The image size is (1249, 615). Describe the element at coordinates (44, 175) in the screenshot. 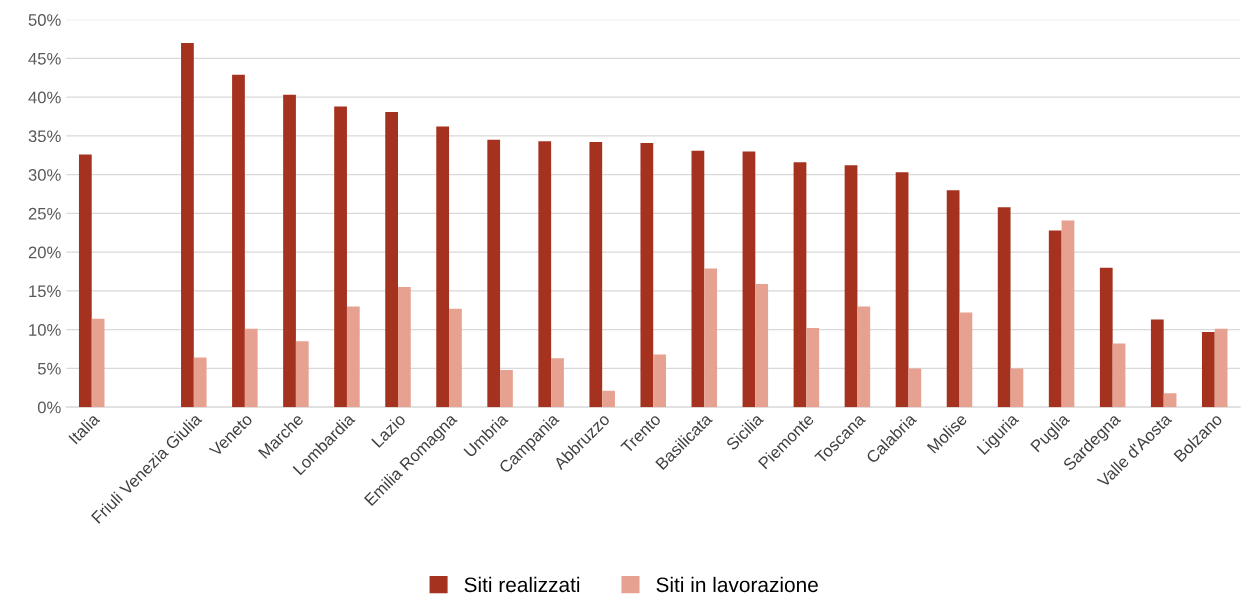

I see `y-tick-label: 30%` at that location.